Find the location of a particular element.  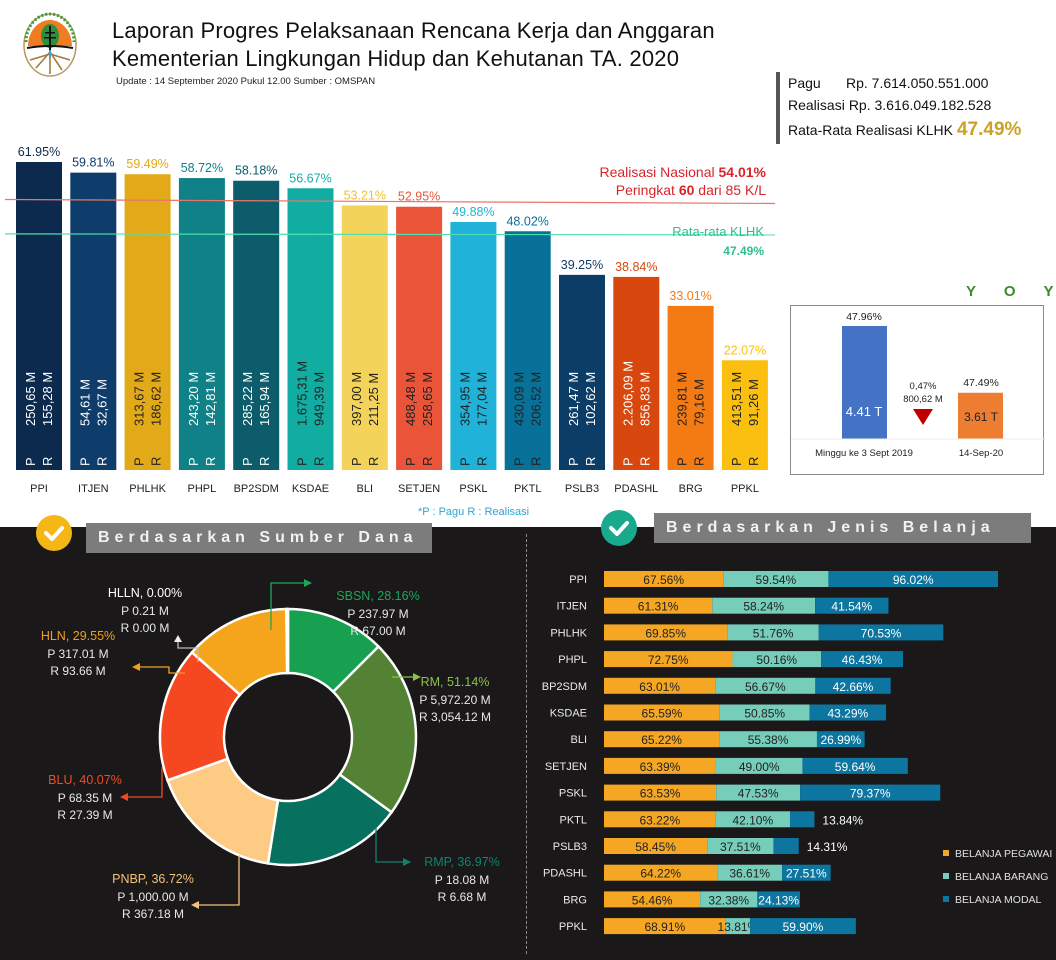

bar-value-label: 53.21% is located at coordinates (365, 195).